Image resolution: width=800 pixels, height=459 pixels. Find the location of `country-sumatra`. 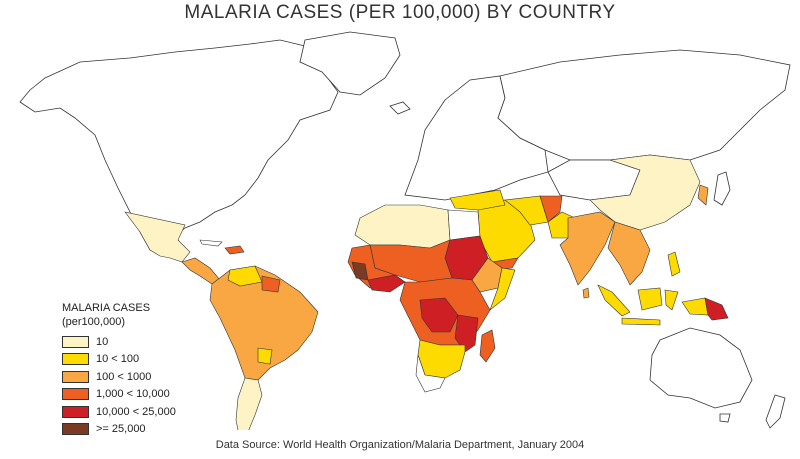

country-sumatra is located at coordinates (614, 300).